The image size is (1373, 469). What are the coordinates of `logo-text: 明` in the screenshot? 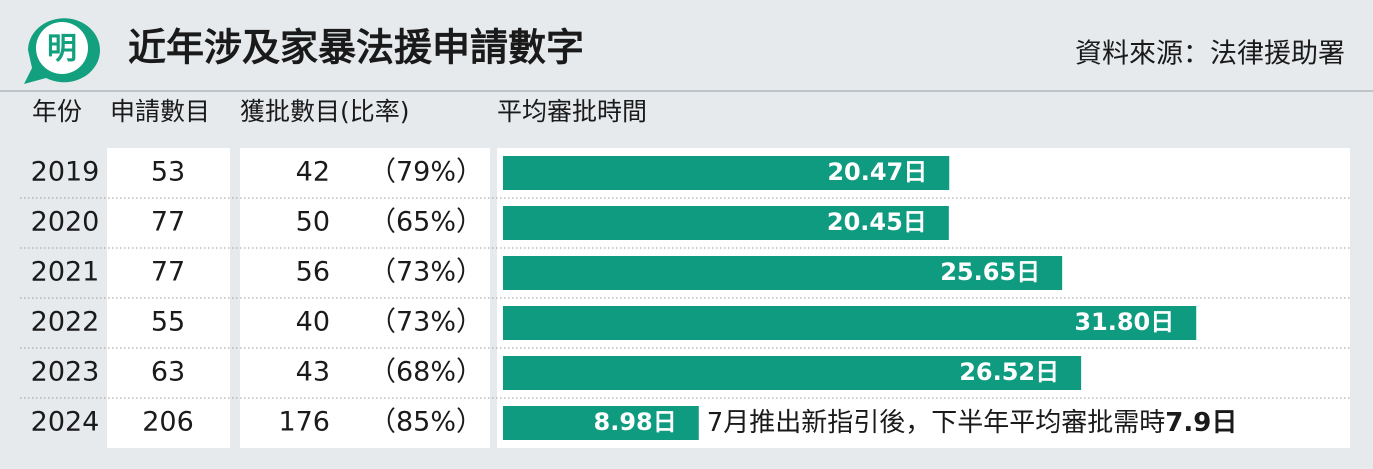 It's located at (62, 49).